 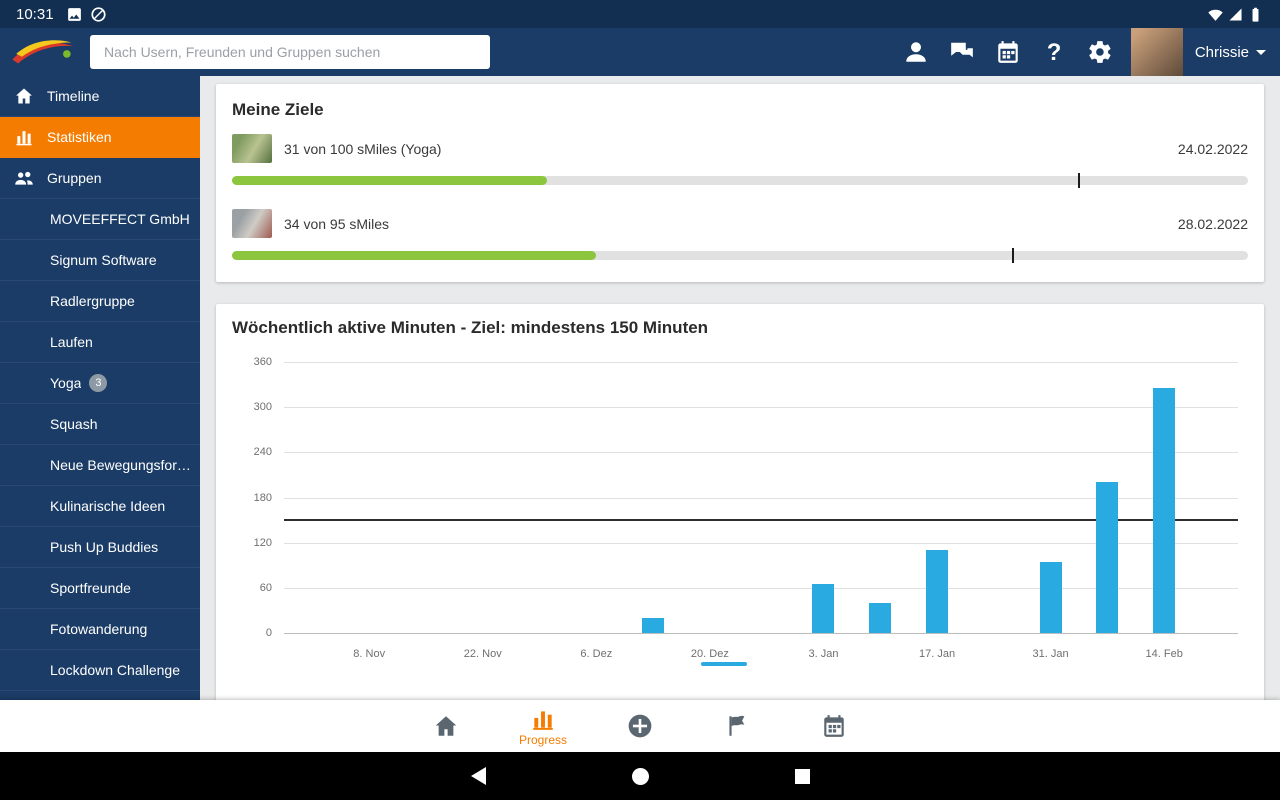 What do you see at coordinates (100, 588) in the screenshot?
I see `sidebar-item-sportfreunde: Sportfreunde` at bounding box center [100, 588].